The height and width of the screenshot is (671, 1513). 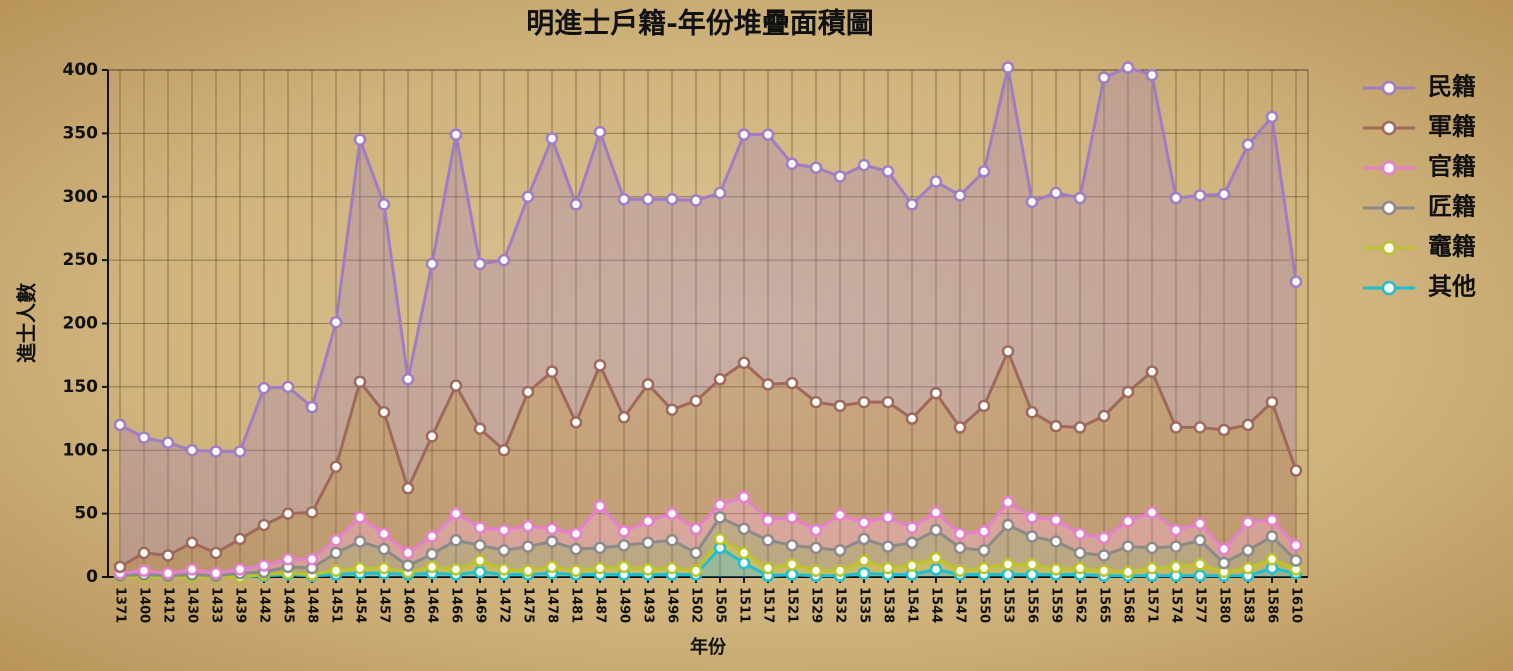 I want to click on x-tick-label: 1433, so click(x=216, y=605).